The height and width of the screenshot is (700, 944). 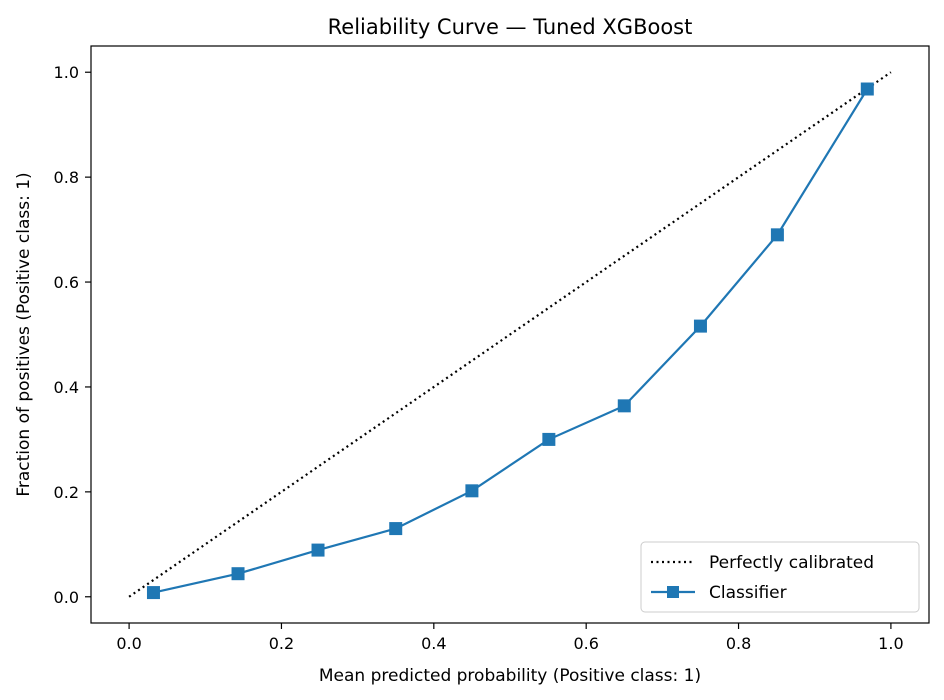 What do you see at coordinates (66, 492) in the screenshot?
I see `y-tick-label: 0.2` at bounding box center [66, 492].